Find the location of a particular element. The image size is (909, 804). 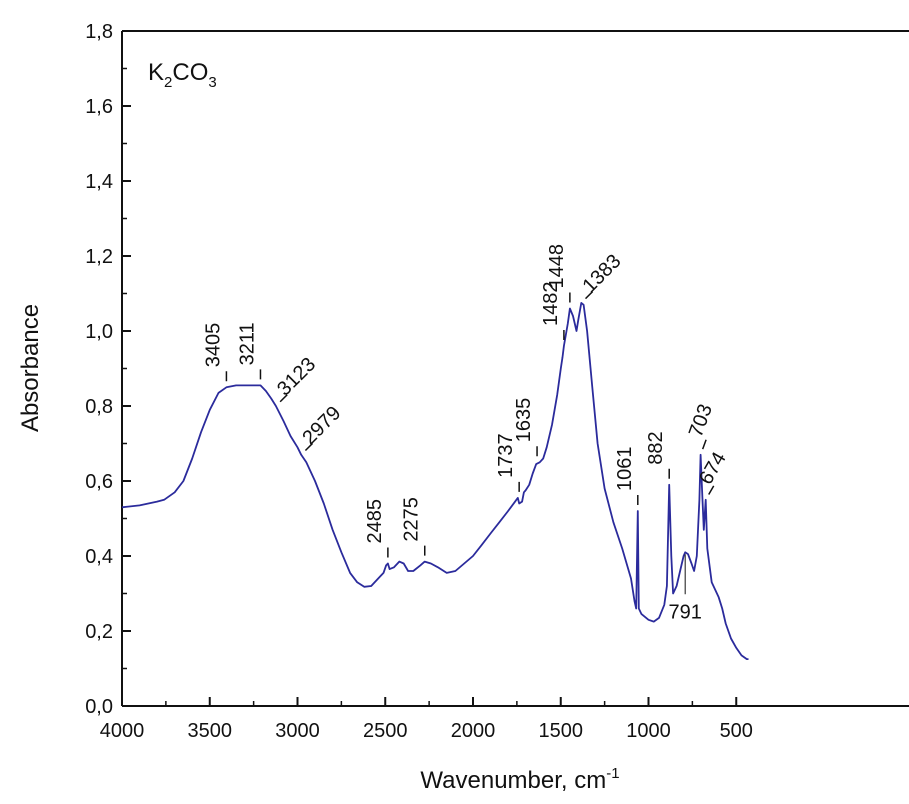

y-axis-label: Absorbance is located at coordinates (30, 368).